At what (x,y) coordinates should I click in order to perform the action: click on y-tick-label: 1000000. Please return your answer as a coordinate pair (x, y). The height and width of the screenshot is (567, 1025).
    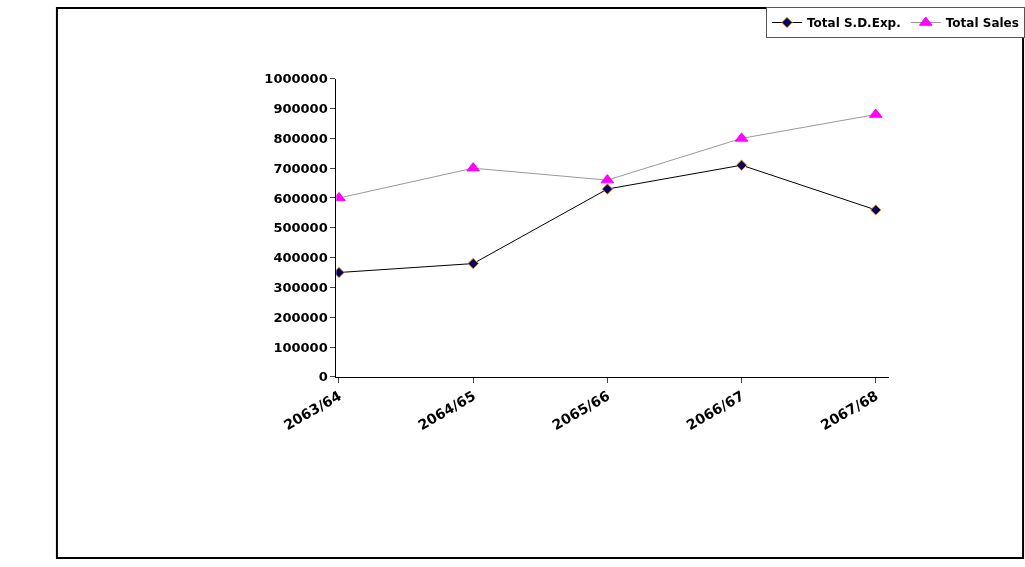
    Looking at the image, I should click on (296, 79).